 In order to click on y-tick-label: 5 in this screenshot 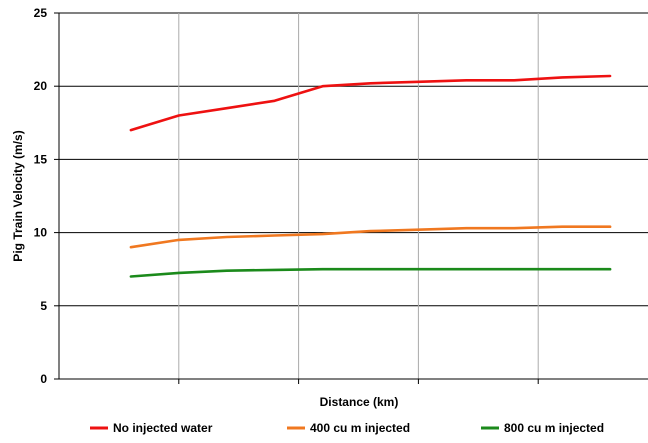, I will do `click(43, 306)`.